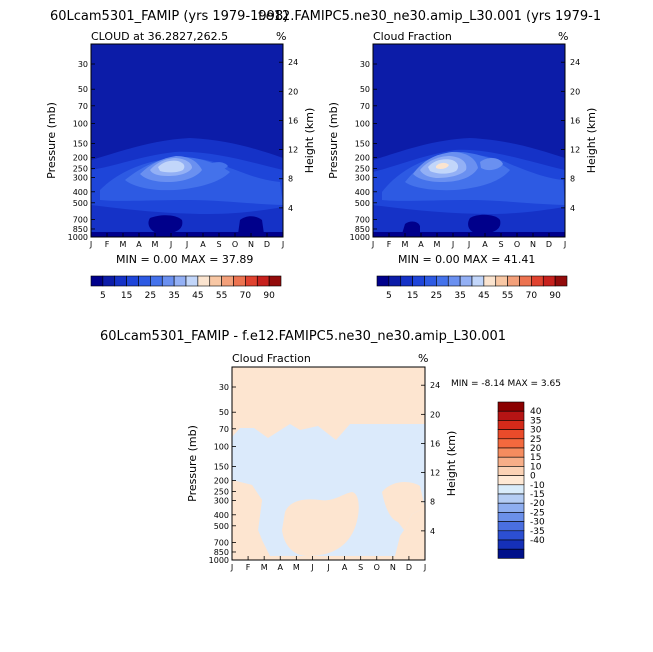  Describe the element at coordinates (267, 244) in the screenshot. I see `month-tick-label: D` at that location.